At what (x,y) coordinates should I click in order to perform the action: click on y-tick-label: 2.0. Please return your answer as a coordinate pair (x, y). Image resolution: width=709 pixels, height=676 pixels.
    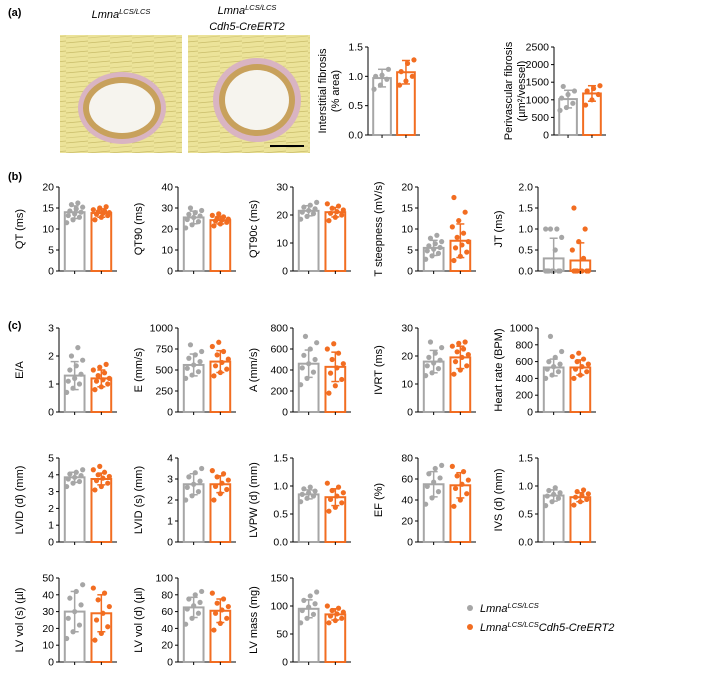
    Looking at the image, I should click on (525, 188).